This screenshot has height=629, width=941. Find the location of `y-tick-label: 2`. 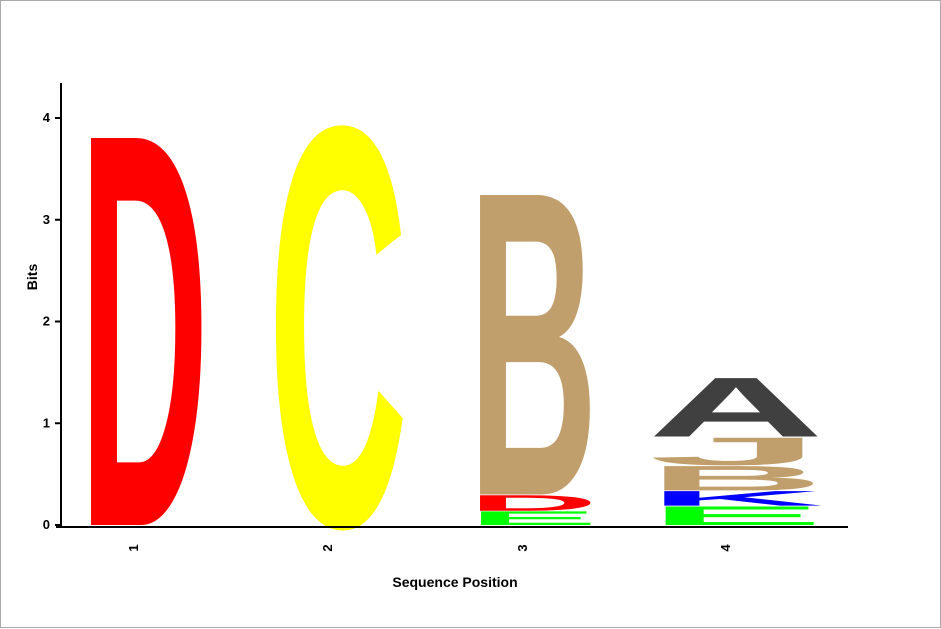

y-tick-label: 2 is located at coordinates (46, 321).